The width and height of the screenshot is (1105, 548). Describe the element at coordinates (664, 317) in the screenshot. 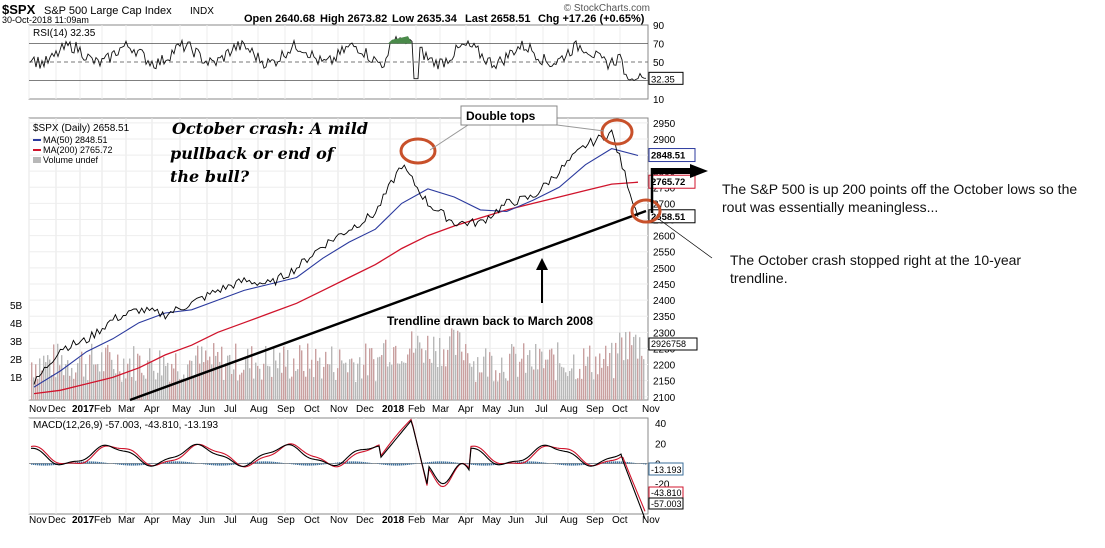

I see `price-tick-label: 2350` at that location.